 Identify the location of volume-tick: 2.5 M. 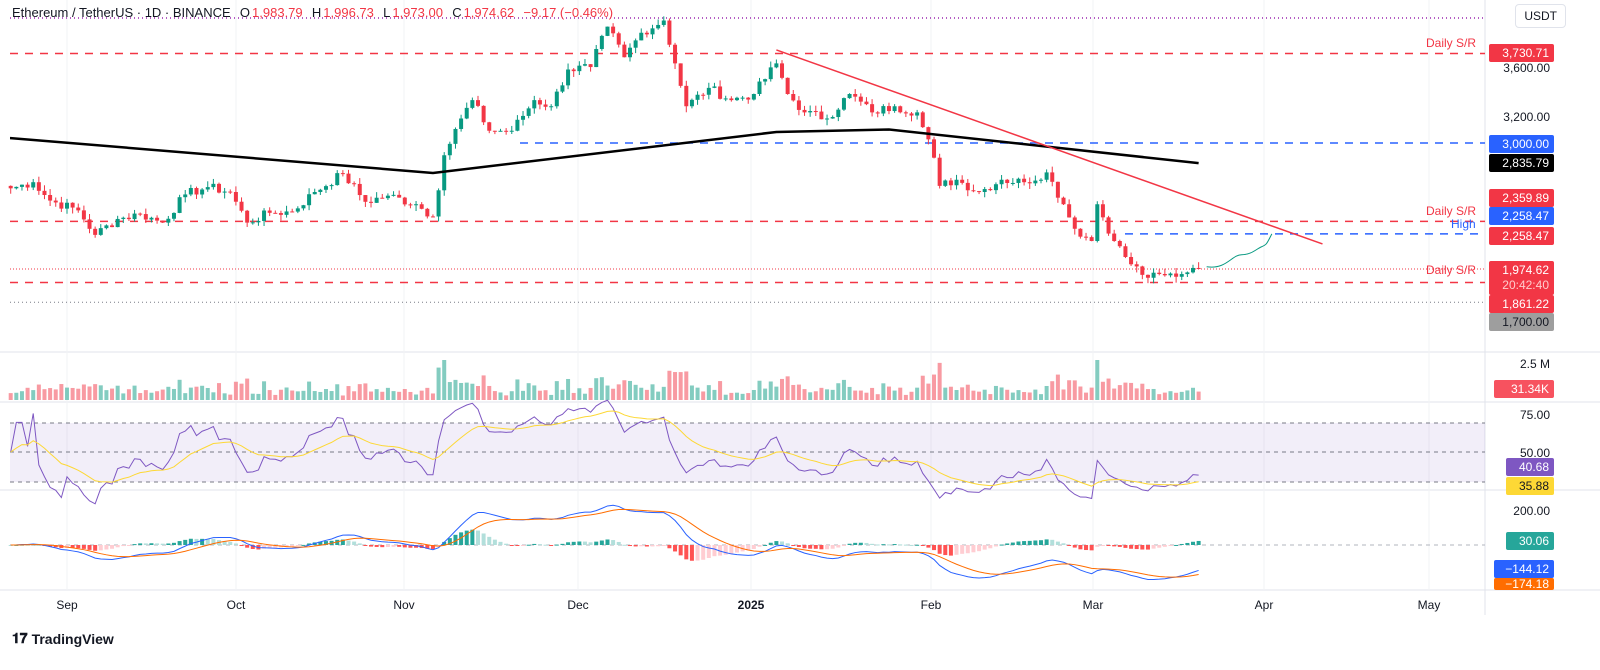
(1534, 364).